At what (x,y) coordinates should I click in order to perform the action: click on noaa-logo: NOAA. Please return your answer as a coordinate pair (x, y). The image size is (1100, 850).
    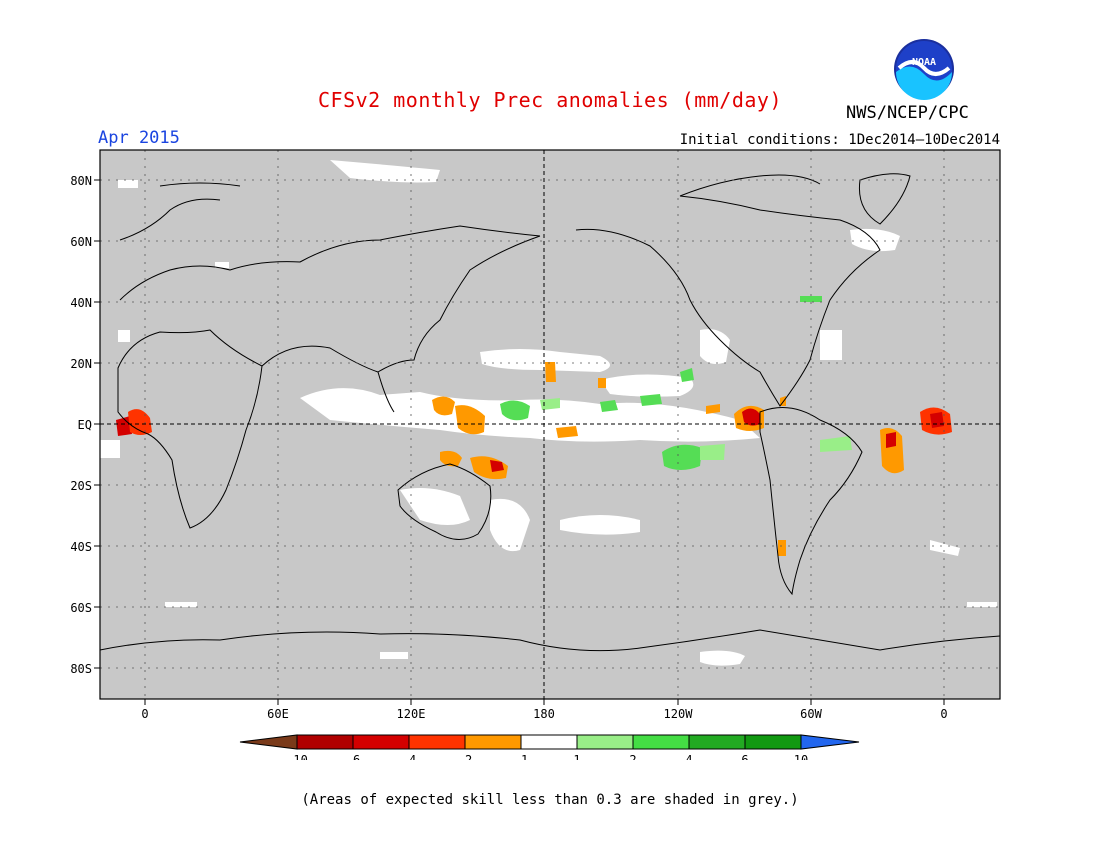
    Looking at the image, I should click on (924, 69).